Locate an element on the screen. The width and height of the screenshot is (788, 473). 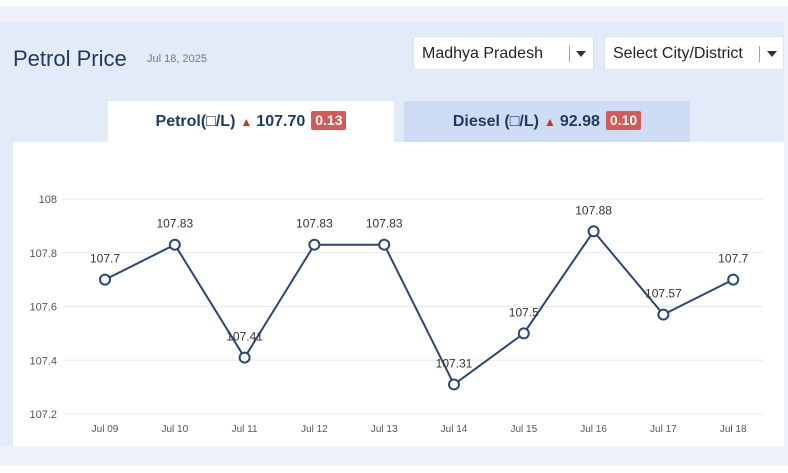
x-tick-label: Jul 17 is located at coordinates (663, 429).